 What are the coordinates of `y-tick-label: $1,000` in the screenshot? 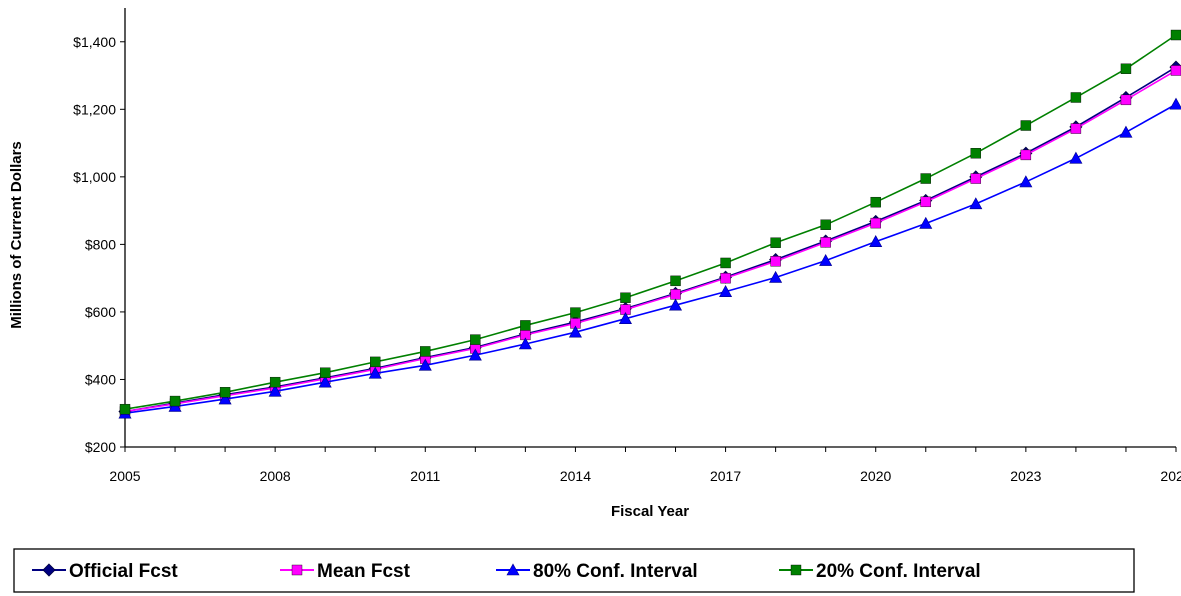 It's located at (94, 177).